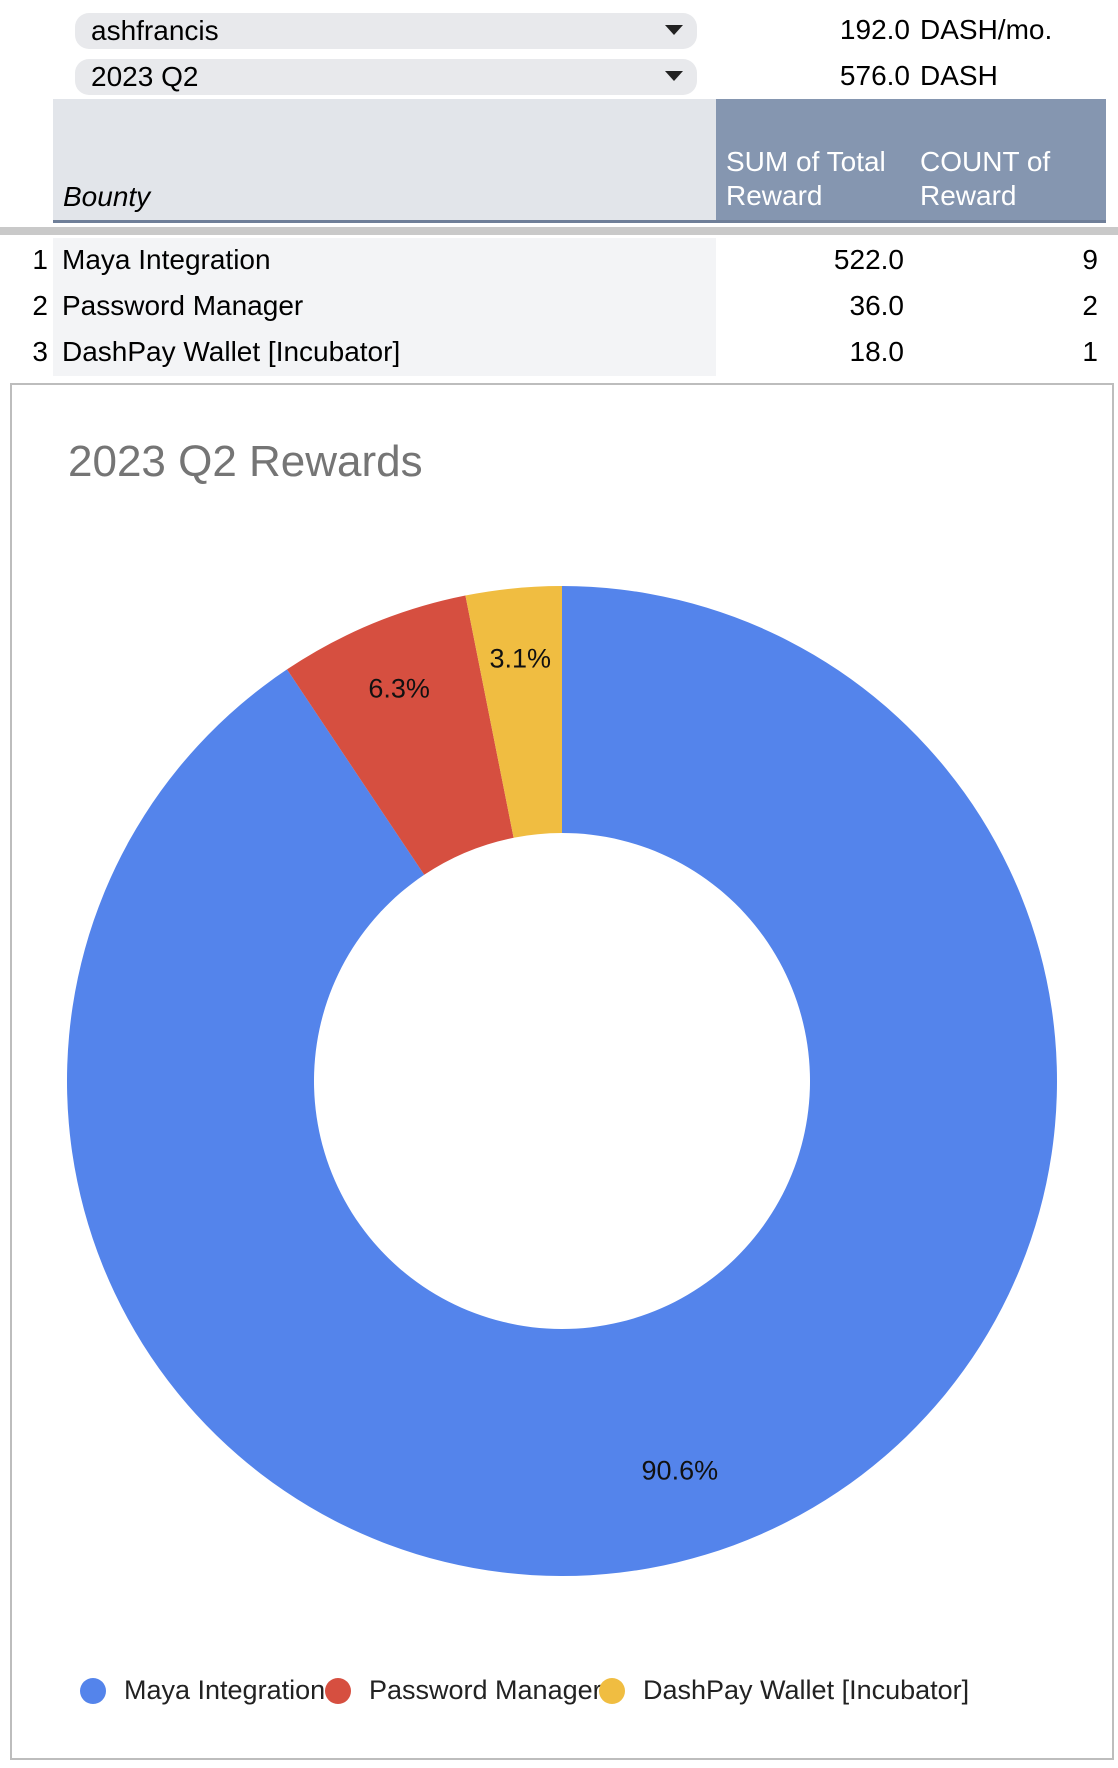  Describe the element at coordinates (877, 351) in the screenshot. I see `sum-value: 18.0` at that location.